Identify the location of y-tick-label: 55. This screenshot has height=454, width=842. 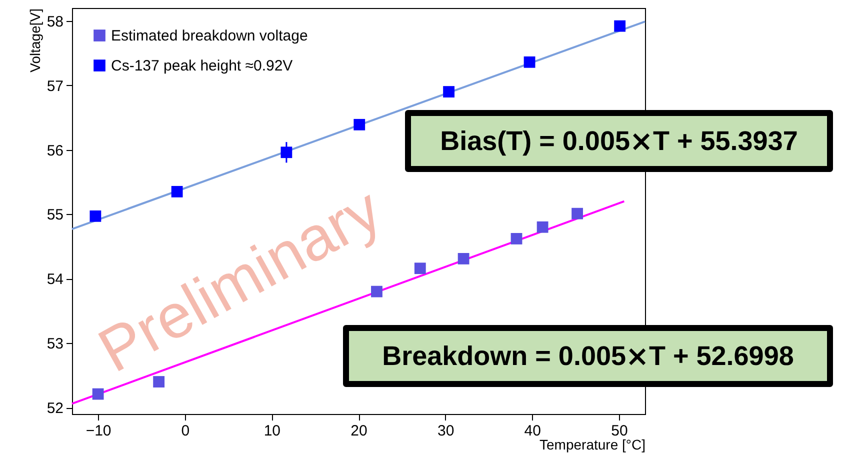
(55, 215).